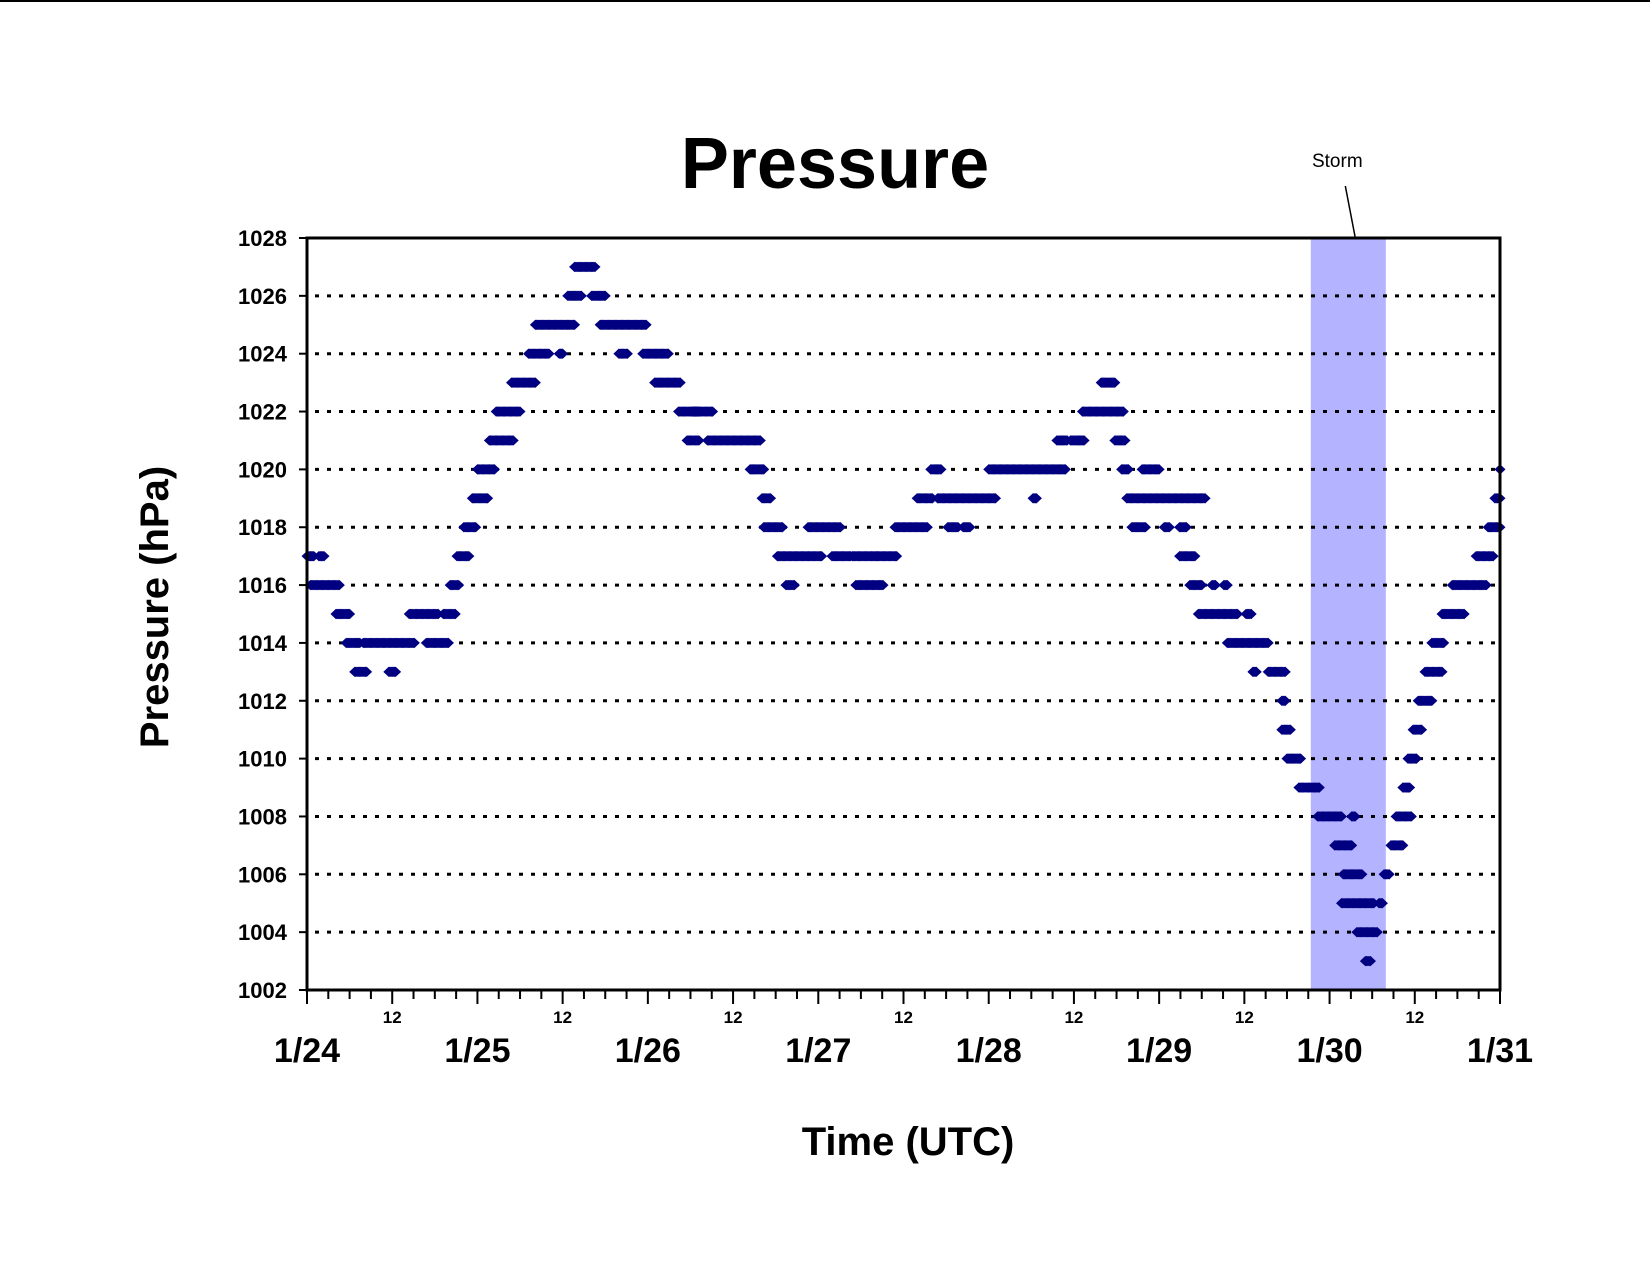 The width and height of the screenshot is (1650, 1280). I want to click on y-tick-label-1018: 1018, so click(262, 527).